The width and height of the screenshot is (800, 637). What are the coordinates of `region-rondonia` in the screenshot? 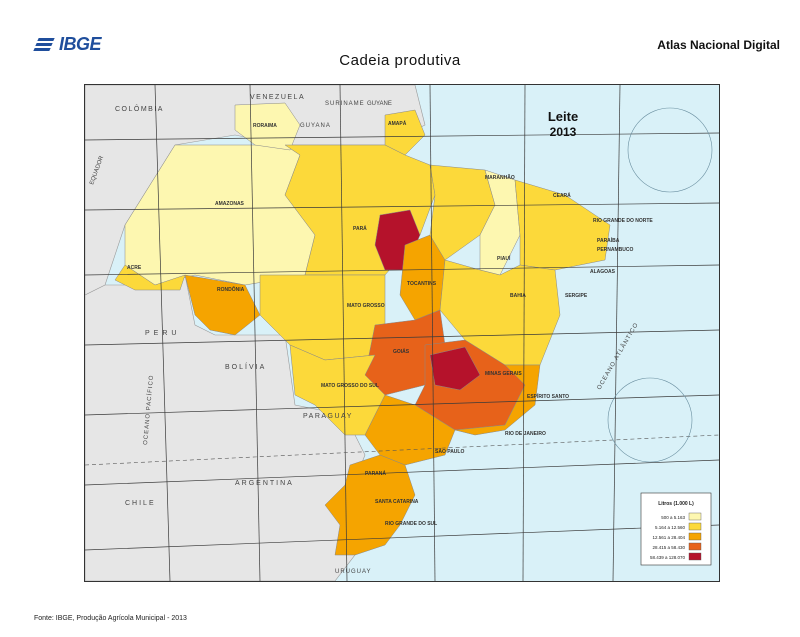 It's located at (222, 305).